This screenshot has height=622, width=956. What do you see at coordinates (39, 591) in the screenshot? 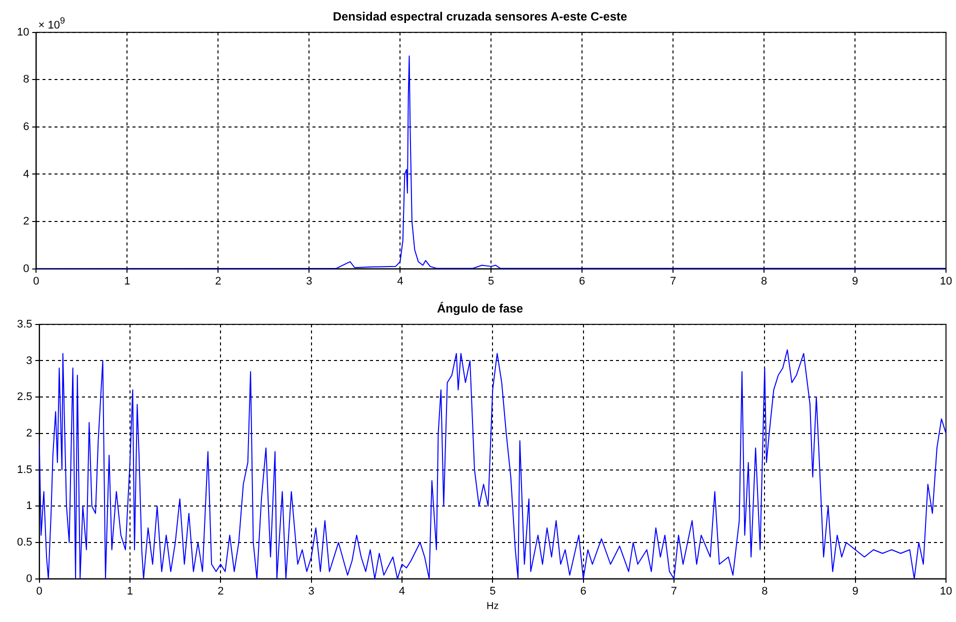
I see `x-tick-label: 0` at bounding box center [39, 591].